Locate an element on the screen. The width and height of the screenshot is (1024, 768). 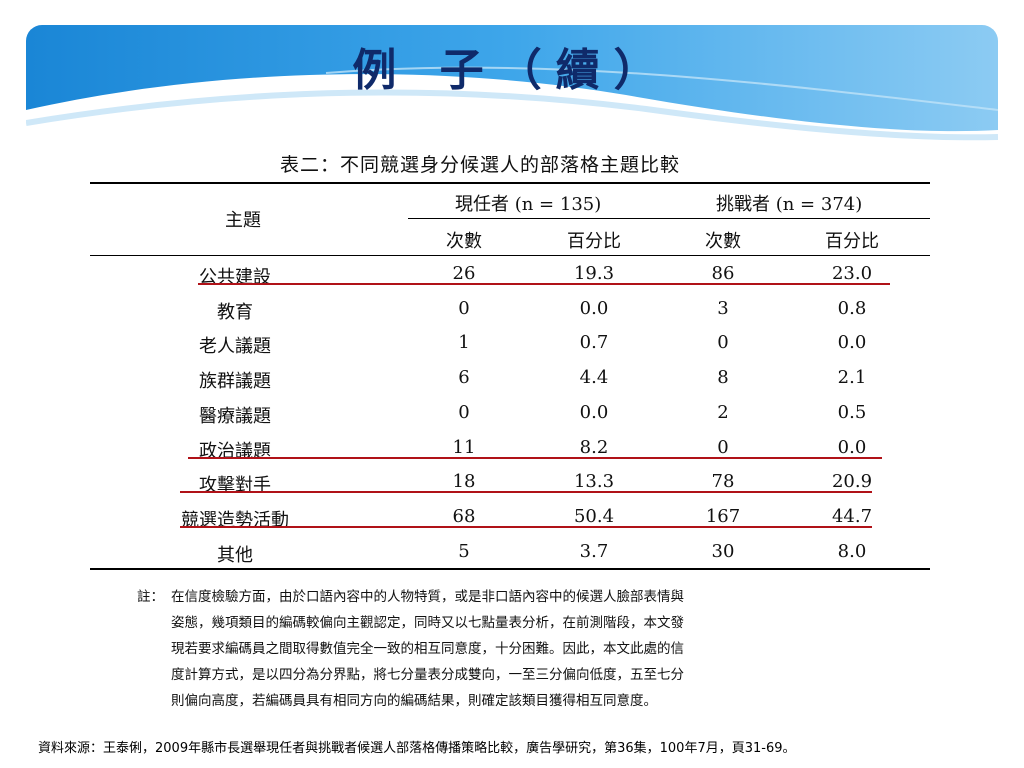
note-label: 註： is located at coordinates (150, 597).